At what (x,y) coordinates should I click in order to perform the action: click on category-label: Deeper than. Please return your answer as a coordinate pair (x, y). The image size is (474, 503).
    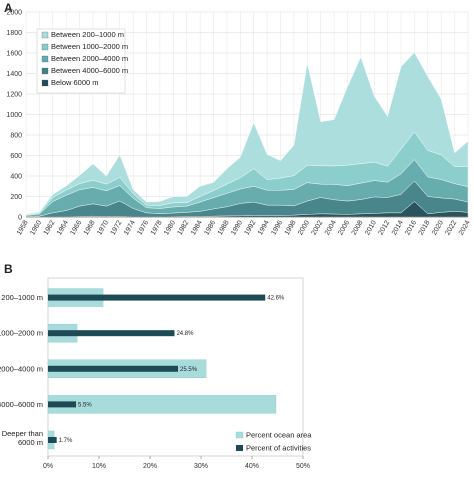
    Looking at the image, I should click on (22, 433).